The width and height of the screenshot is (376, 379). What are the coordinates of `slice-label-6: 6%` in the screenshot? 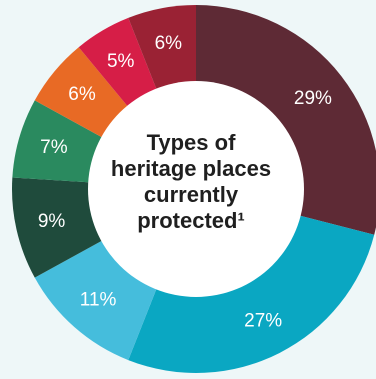 It's located at (82, 94).